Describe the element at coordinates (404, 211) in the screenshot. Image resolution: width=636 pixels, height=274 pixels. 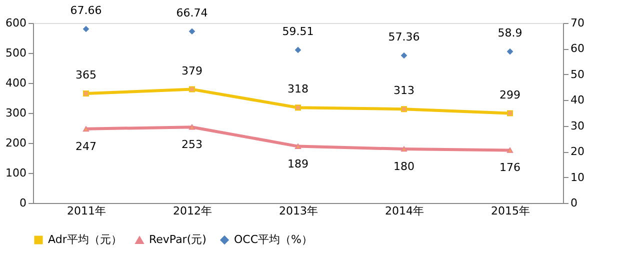
I see `x-tick-label: 2014年` at that location.